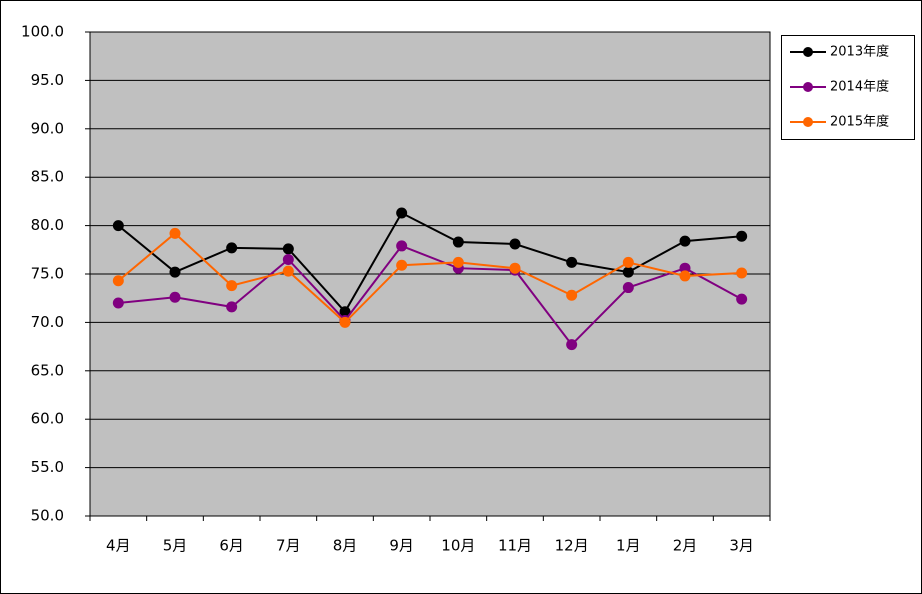  What do you see at coordinates (572, 546) in the screenshot?
I see `x-tick-label: 12月` at bounding box center [572, 546].